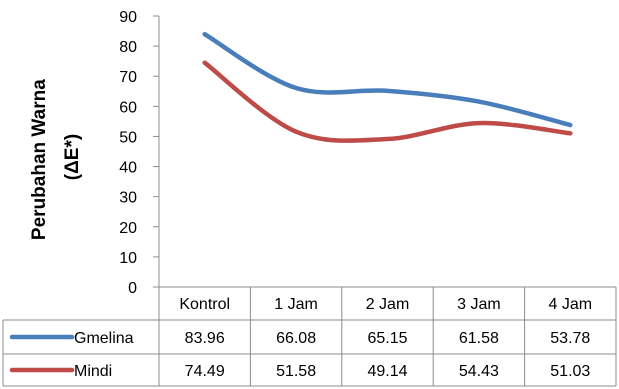 The width and height of the screenshot is (619, 389). What do you see at coordinates (296, 304) in the screenshot?
I see `x-category-label: 1 Jam` at bounding box center [296, 304].